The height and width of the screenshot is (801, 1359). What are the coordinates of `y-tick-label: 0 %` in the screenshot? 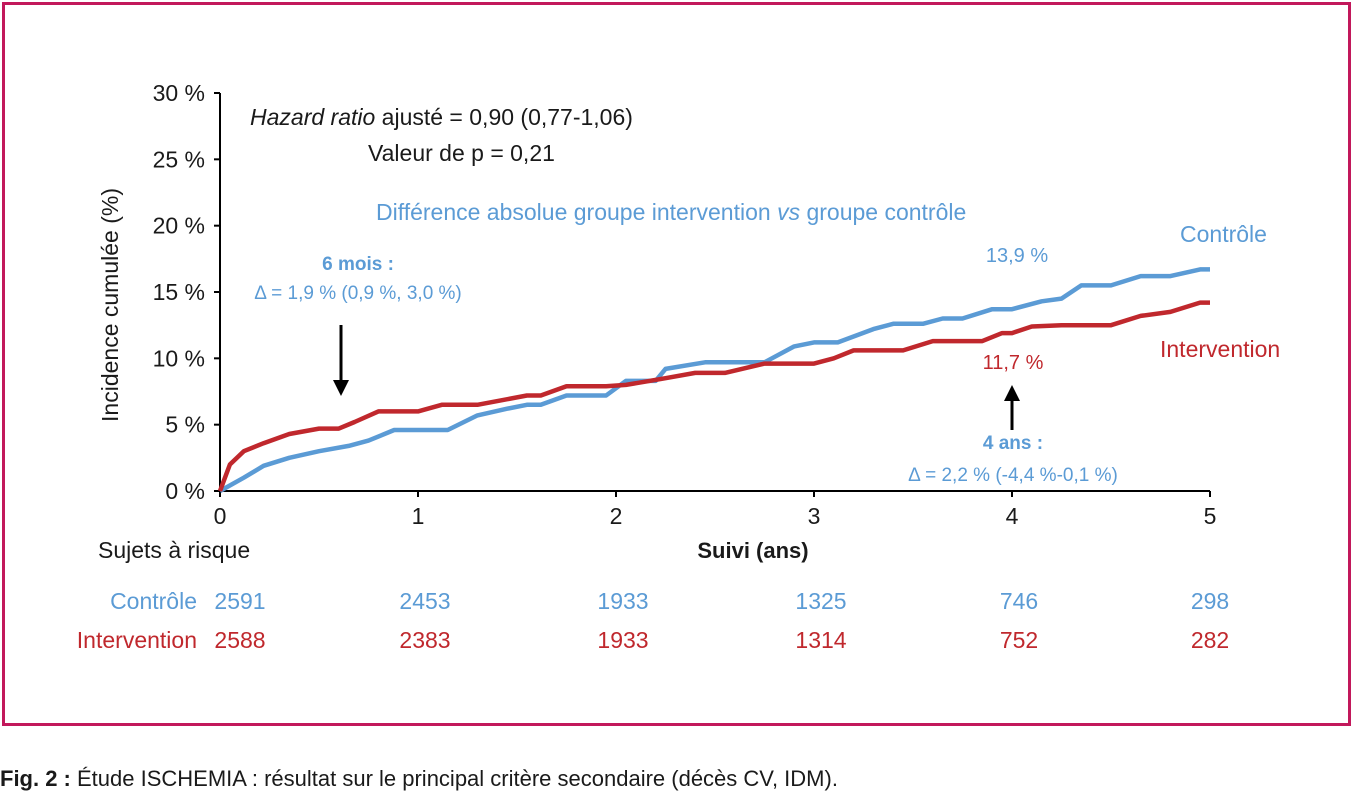 It's located at (185, 491).